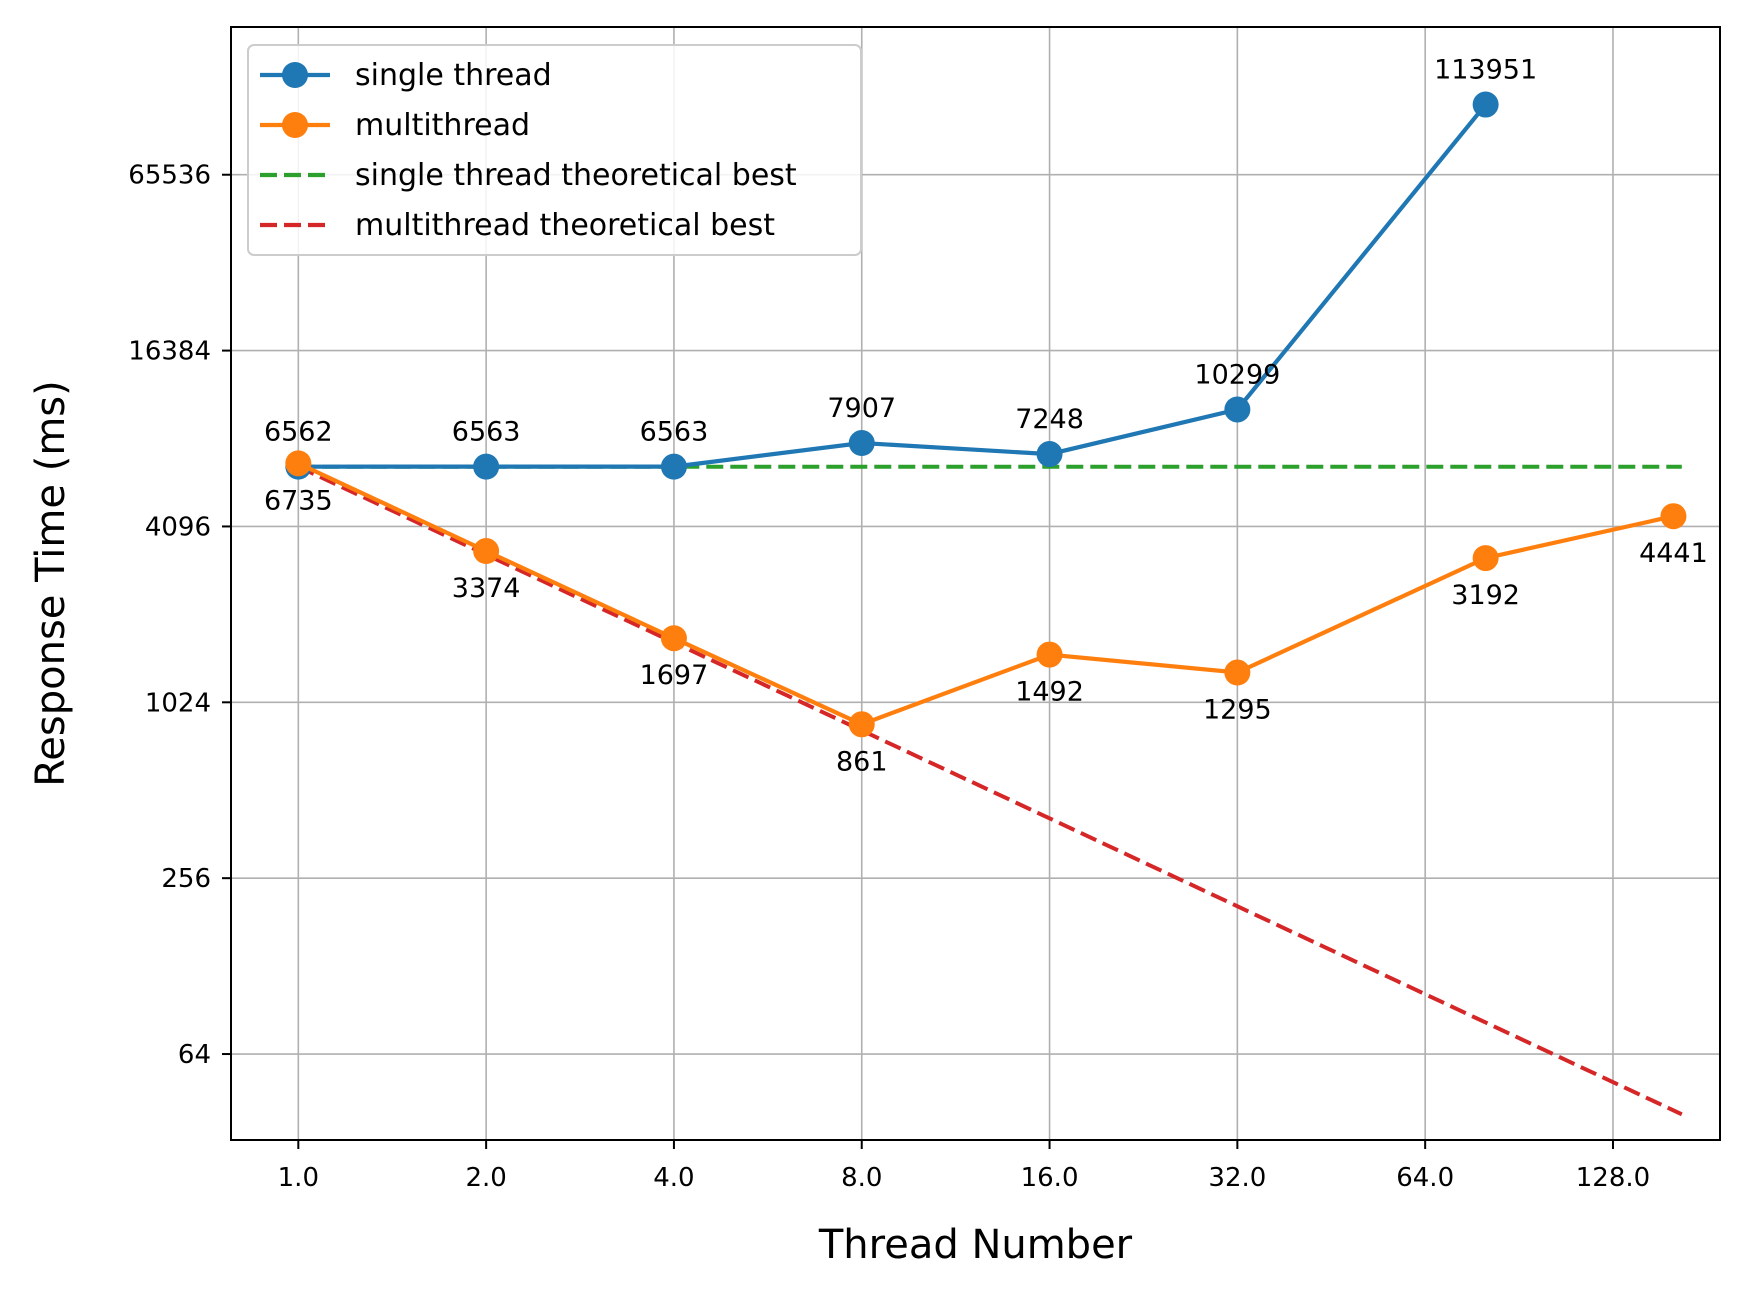  Describe the element at coordinates (169, 176) in the screenshot. I see `y-tick-label: 65536` at that location.